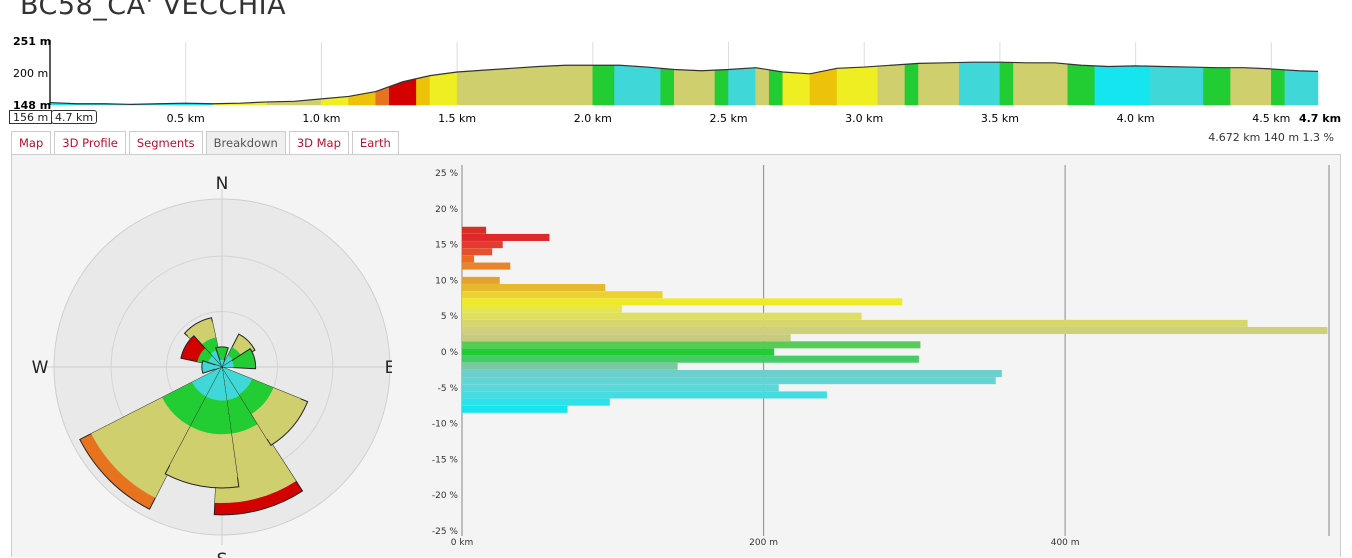  I want to click on tab-map: Map, so click(31, 142).